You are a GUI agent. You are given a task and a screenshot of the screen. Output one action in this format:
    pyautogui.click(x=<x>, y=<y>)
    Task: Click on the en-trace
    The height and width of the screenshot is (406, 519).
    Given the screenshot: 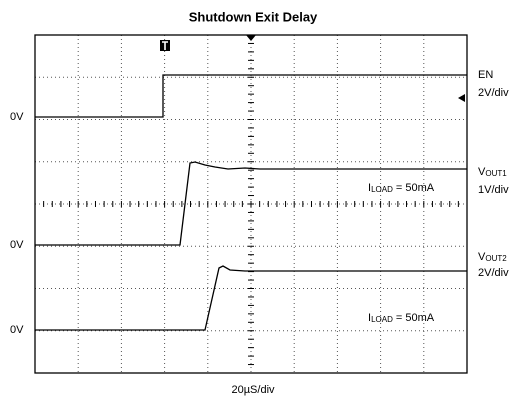 What is the action you would take?
    pyautogui.click(x=251, y=96)
    